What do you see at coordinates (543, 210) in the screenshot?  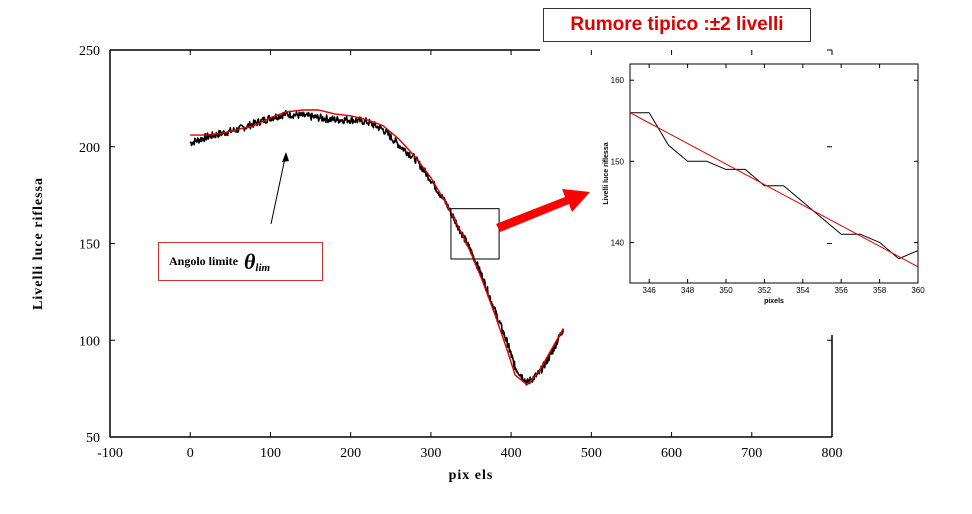 I see `zoom-arrow` at bounding box center [543, 210].